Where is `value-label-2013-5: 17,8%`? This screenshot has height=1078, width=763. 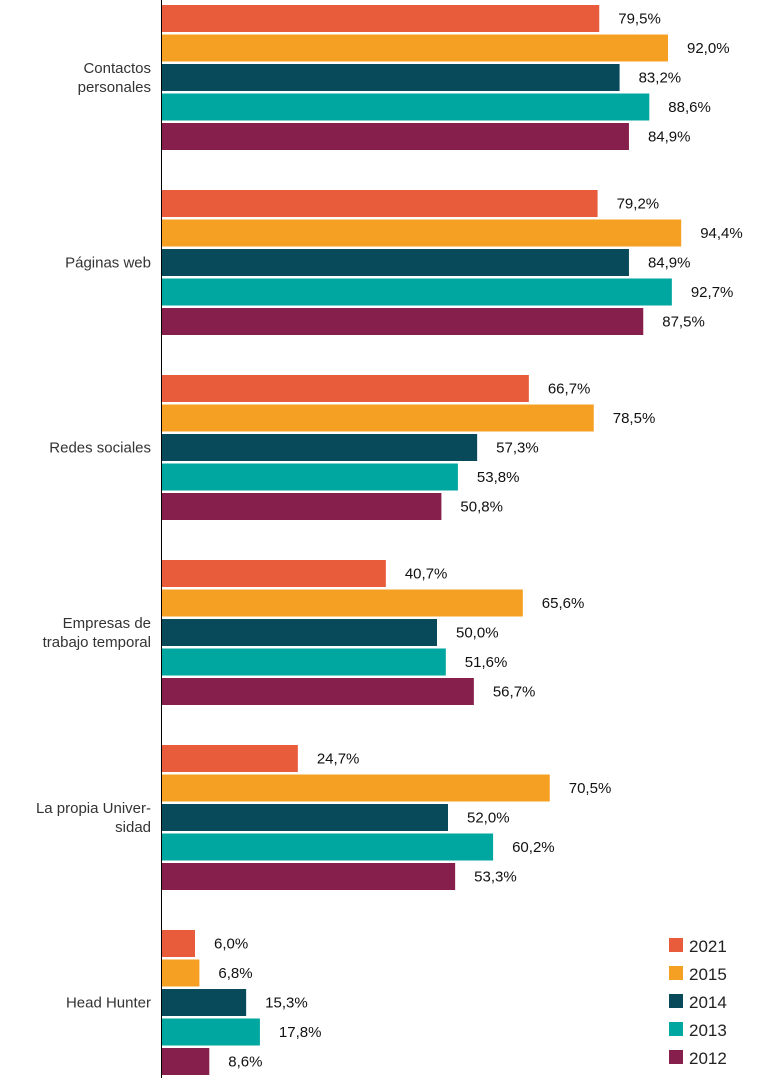
value-label-2013-5: 17,8% is located at coordinates (300, 1032).